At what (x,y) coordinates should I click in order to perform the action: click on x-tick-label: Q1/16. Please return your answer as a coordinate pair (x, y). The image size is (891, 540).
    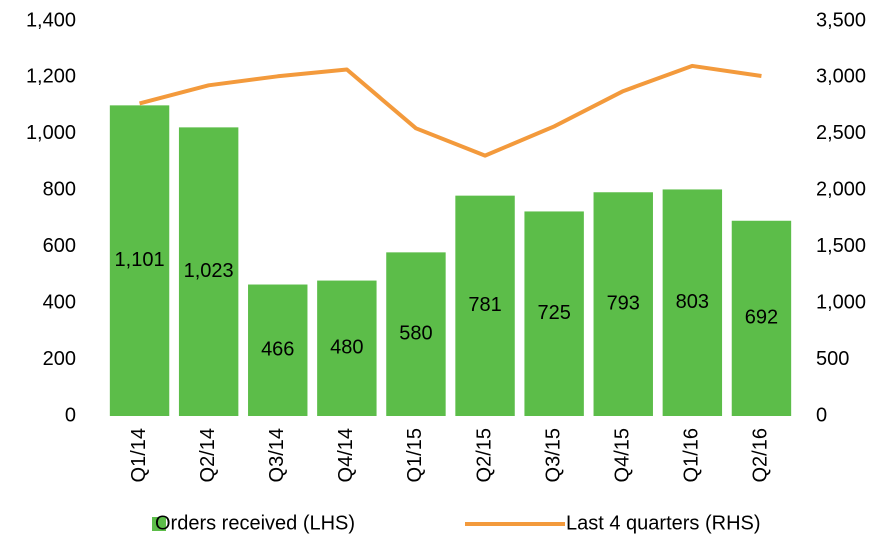
    Looking at the image, I should click on (692, 455).